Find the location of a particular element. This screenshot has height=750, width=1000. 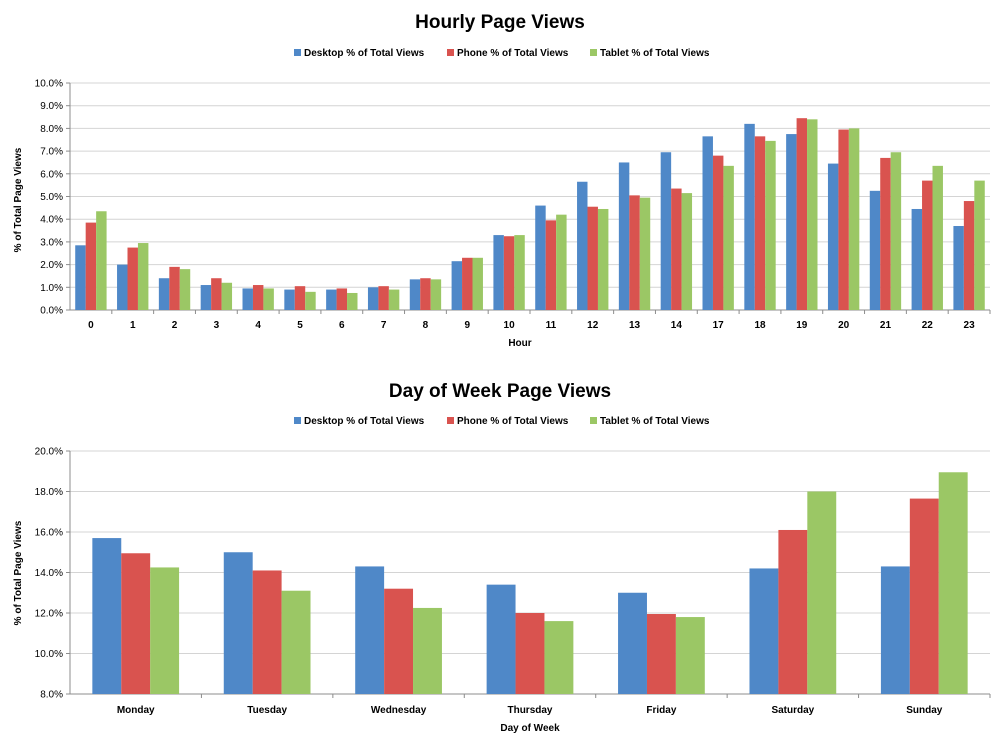

x-tick-label: Wednesday is located at coordinates (399, 710).